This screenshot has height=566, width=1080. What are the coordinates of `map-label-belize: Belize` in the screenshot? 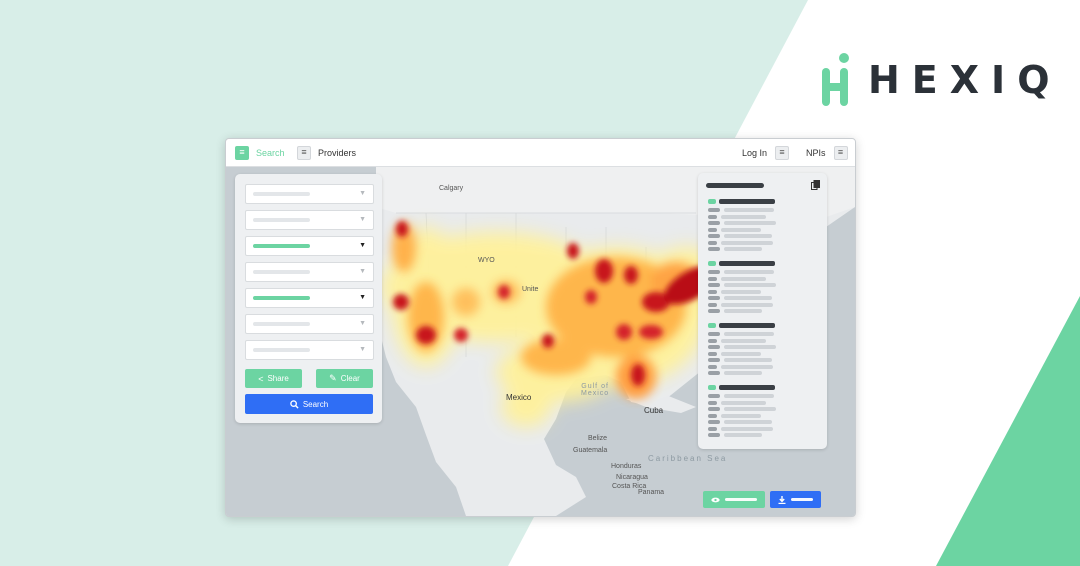 It's located at (598, 438).